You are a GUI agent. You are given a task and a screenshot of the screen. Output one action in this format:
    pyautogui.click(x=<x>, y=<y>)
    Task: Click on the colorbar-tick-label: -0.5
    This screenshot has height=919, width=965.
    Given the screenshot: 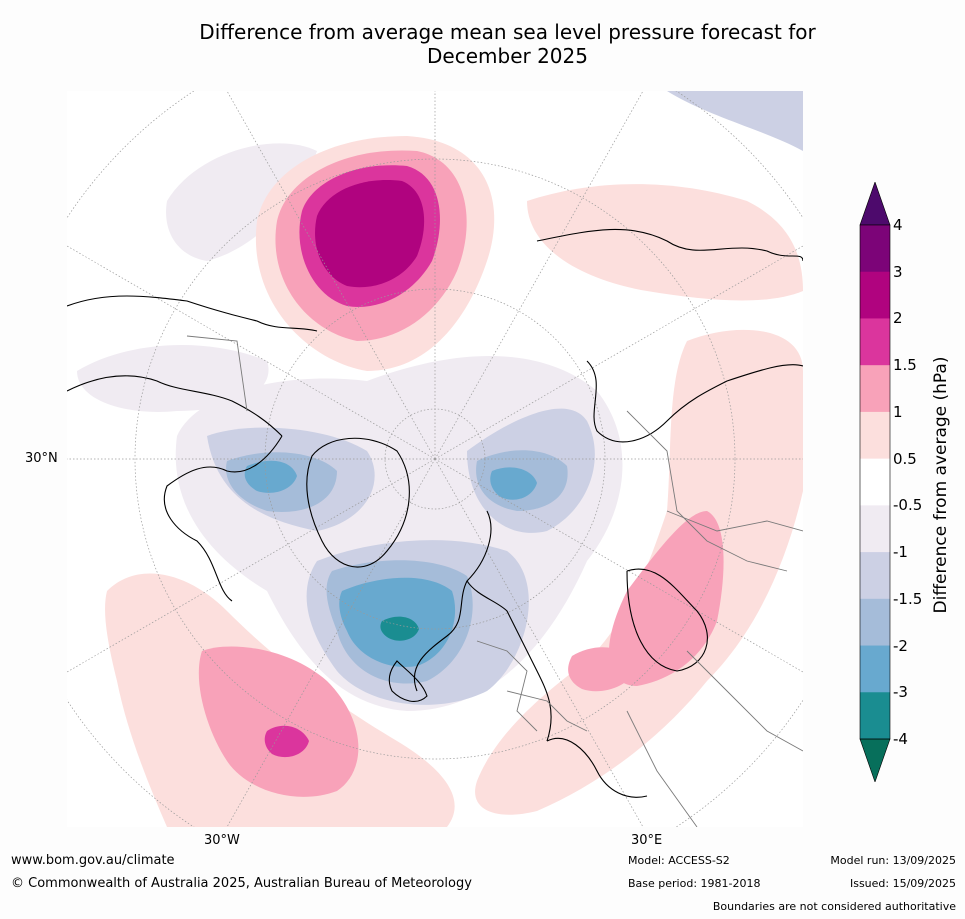 What is the action you would take?
    pyautogui.click(x=908, y=505)
    